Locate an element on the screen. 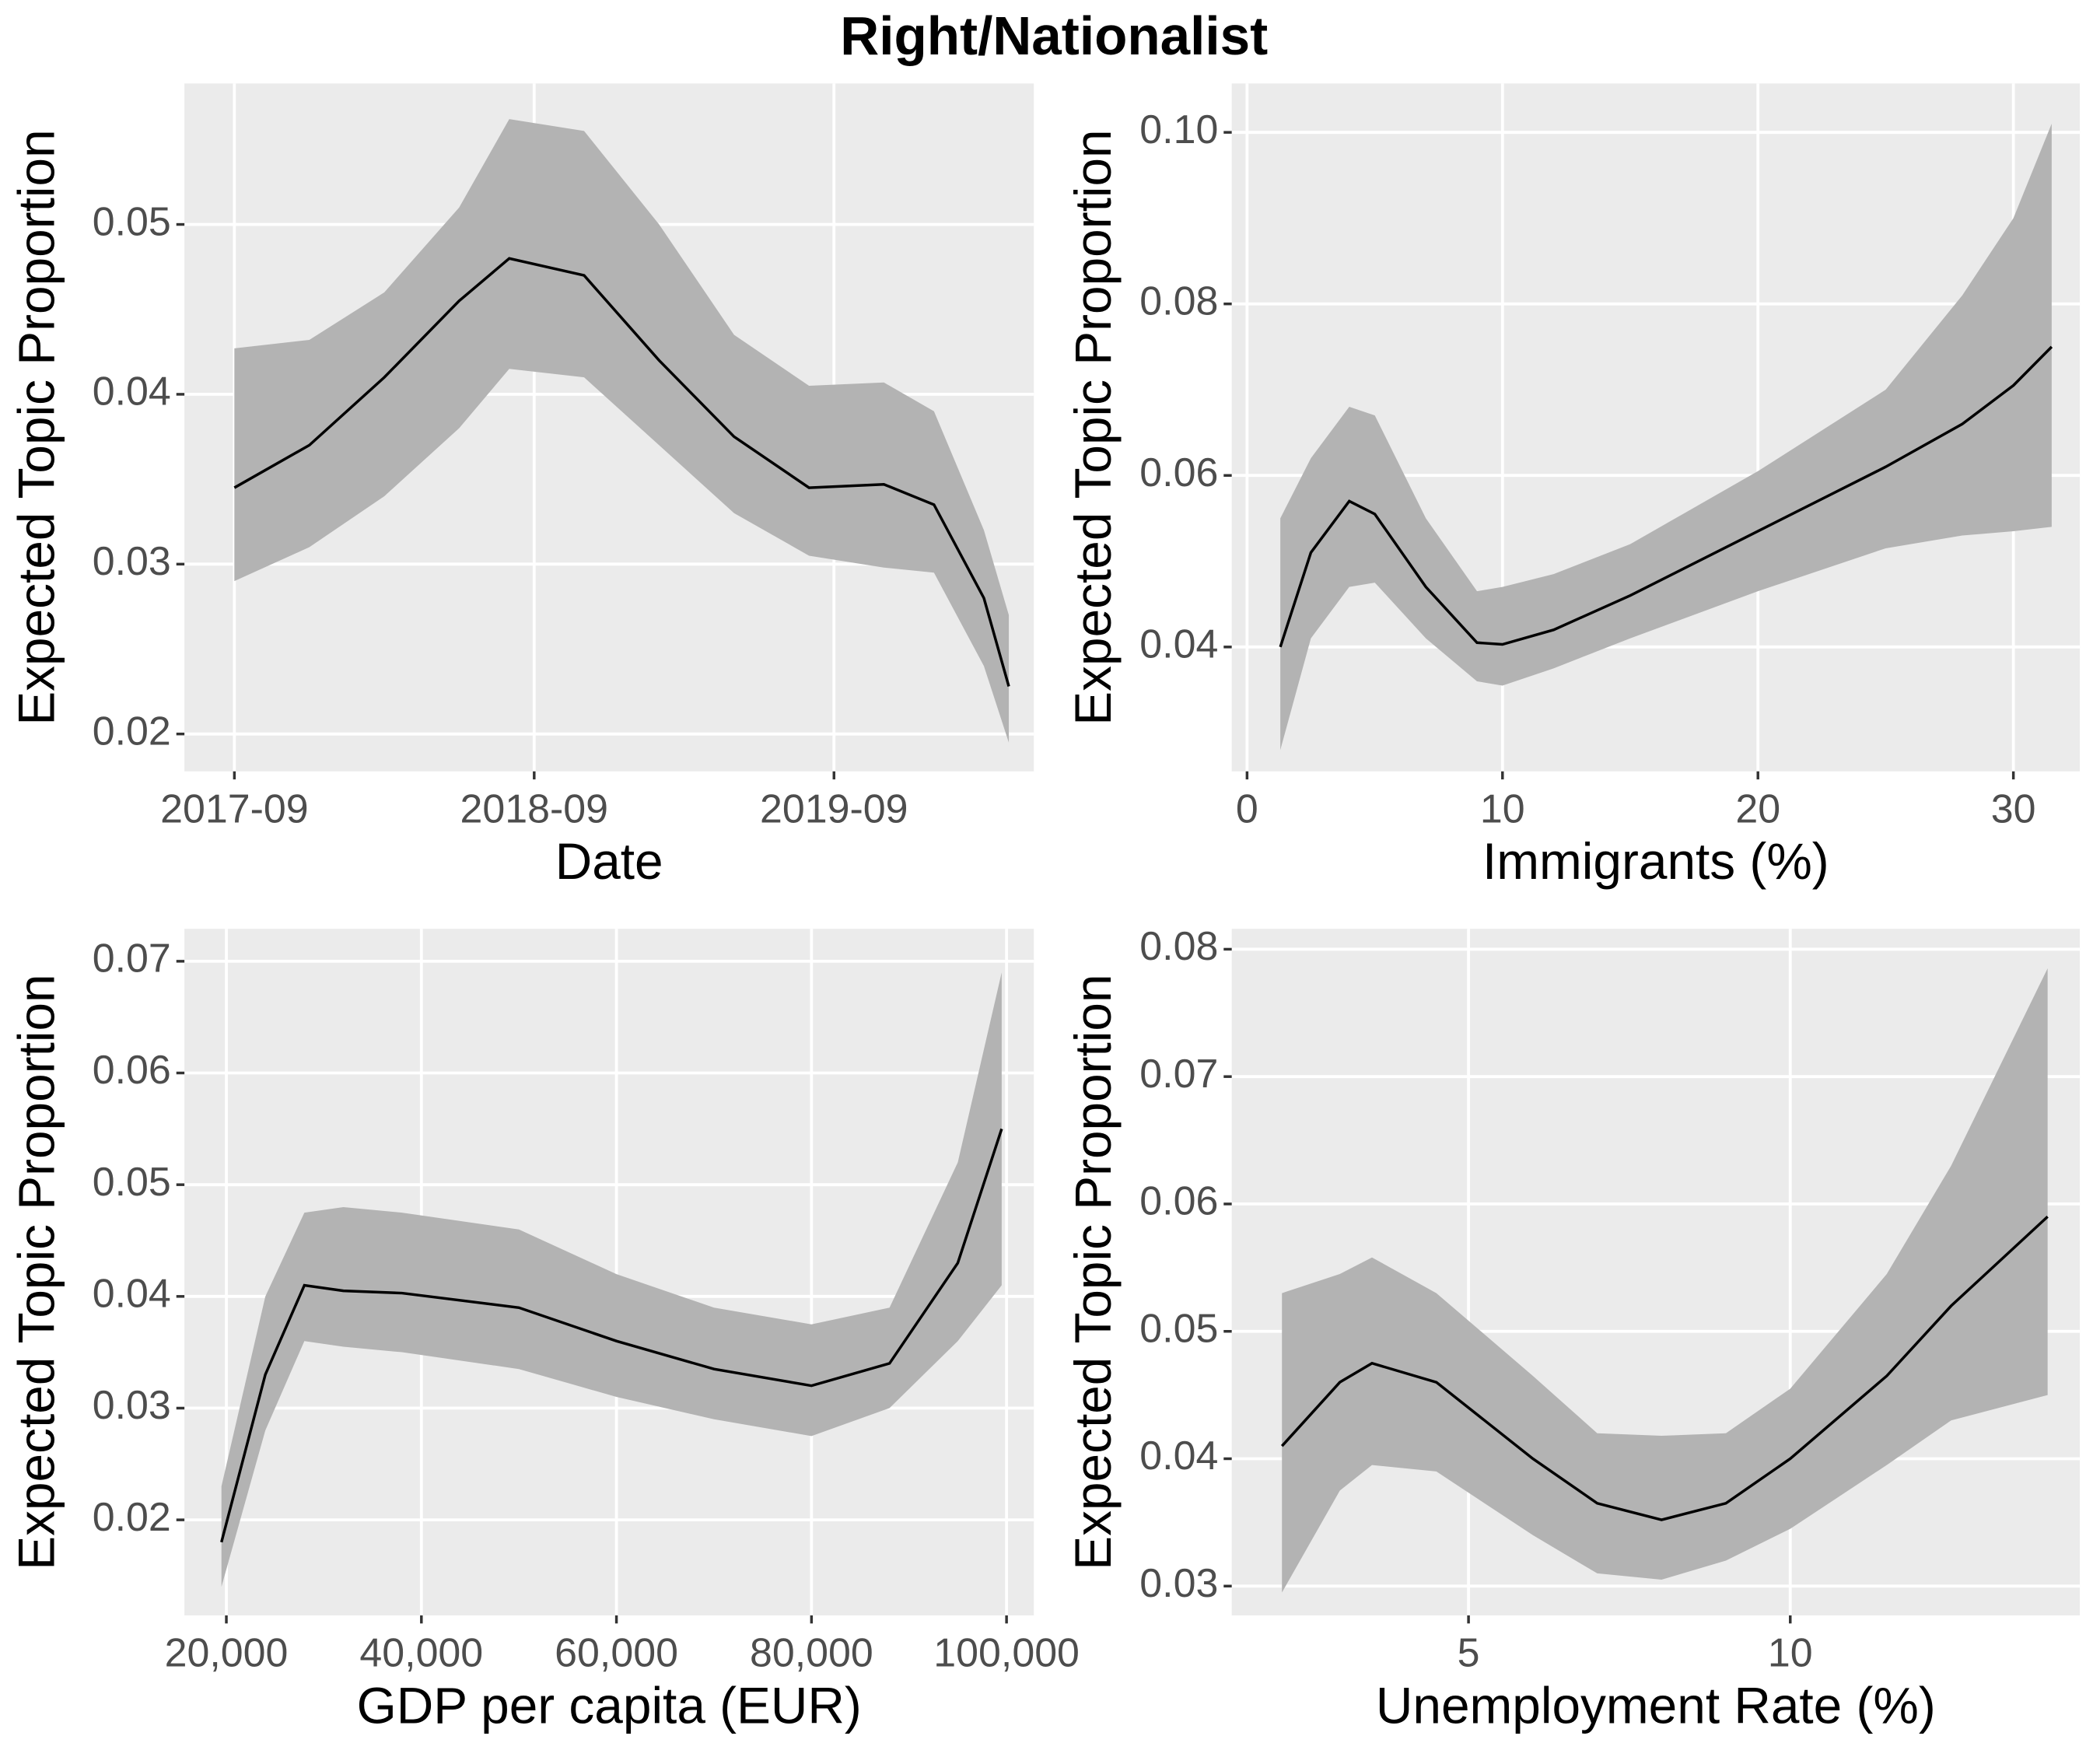 This screenshot has width=2100, height=1750. x-tick-label: 2017-09 is located at coordinates (234, 808).